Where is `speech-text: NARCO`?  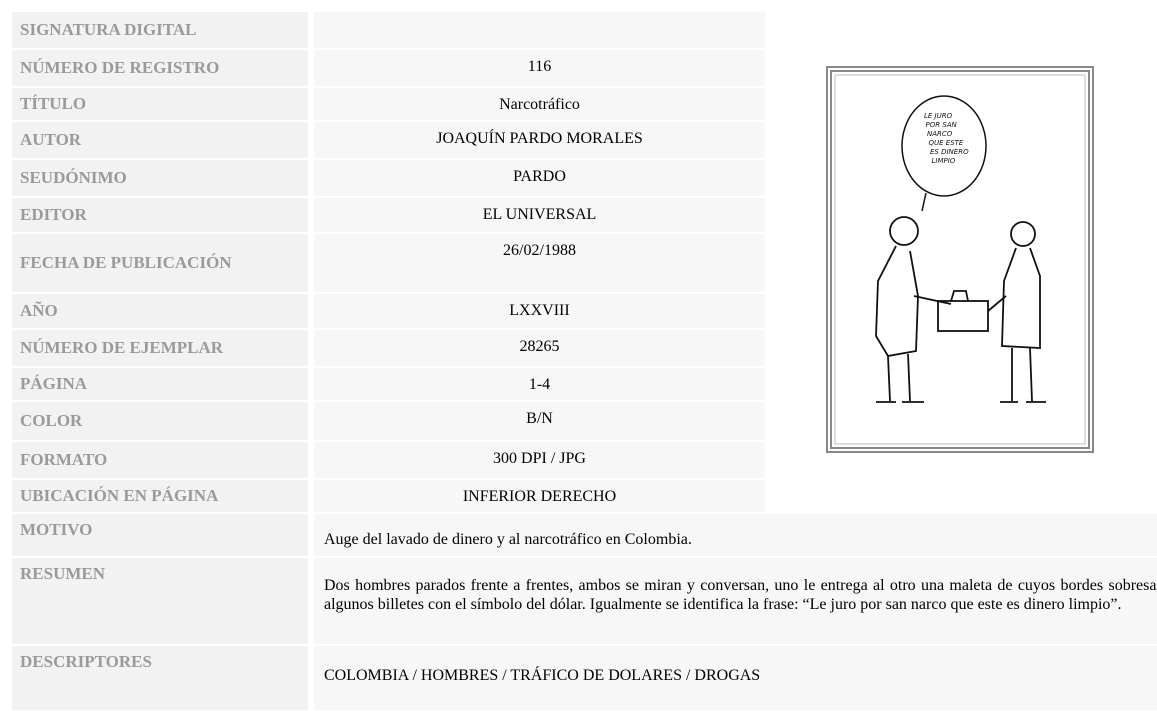
speech-text: NARCO is located at coordinates (940, 134).